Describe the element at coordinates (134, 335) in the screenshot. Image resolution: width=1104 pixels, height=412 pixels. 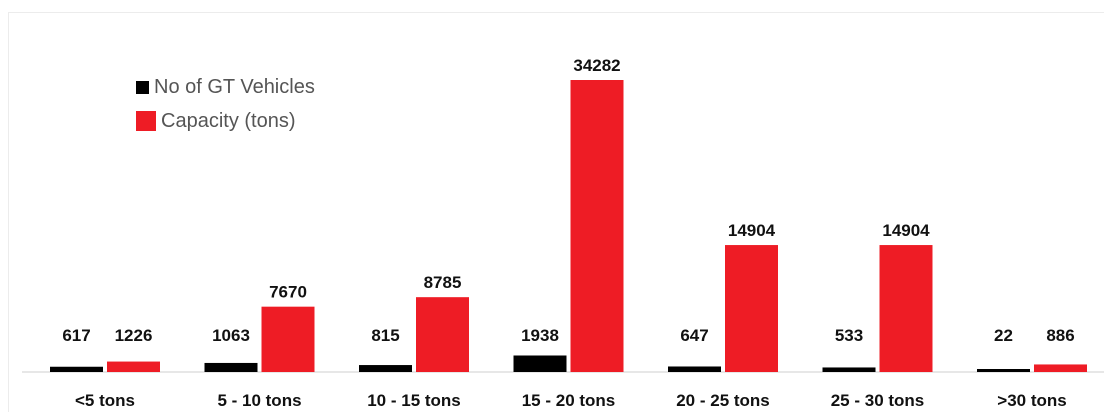
I see `data-label-capacity-0: 1226` at that location.